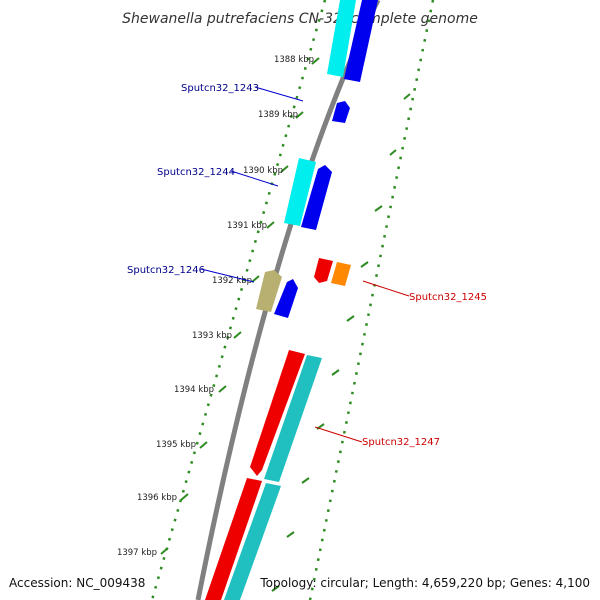  What do you see at coordinates (137, 553) in the screenshot?
I see `tick-label-1397: 1397 kbp` at bounding box center [137, 553].